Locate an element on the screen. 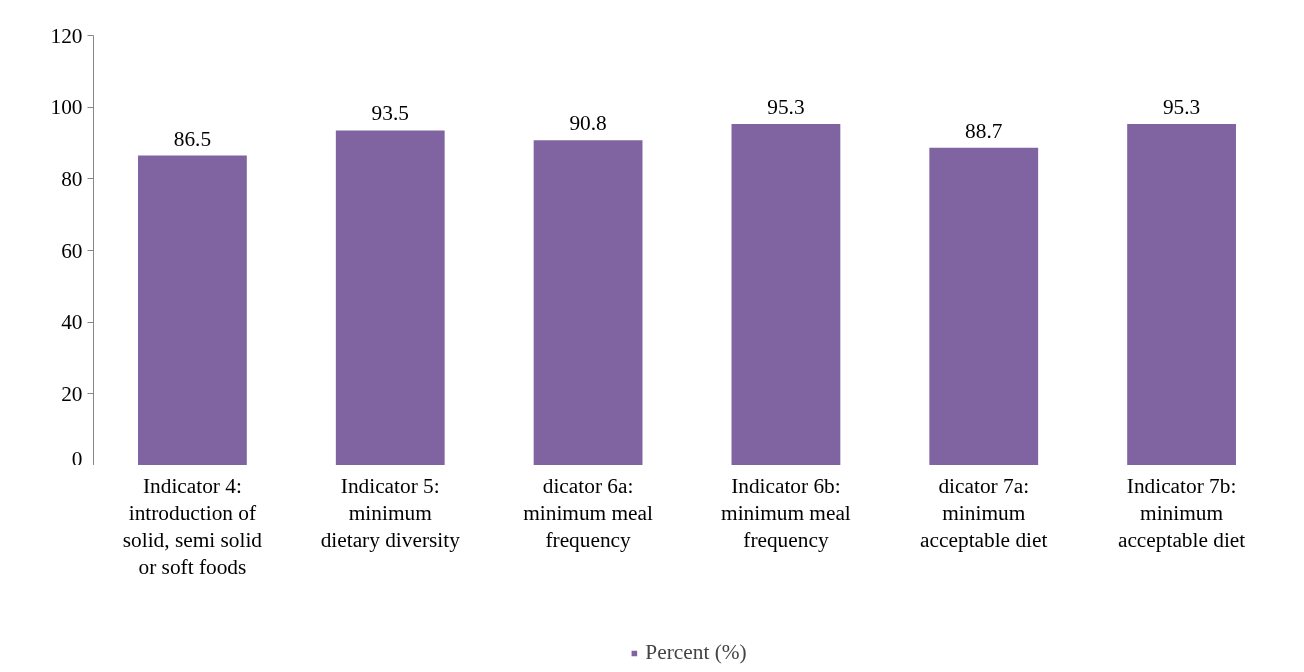 The width and height of the screenshot is (1304, 672). y-tick-label: 120 is located at coordinates (66, 35).